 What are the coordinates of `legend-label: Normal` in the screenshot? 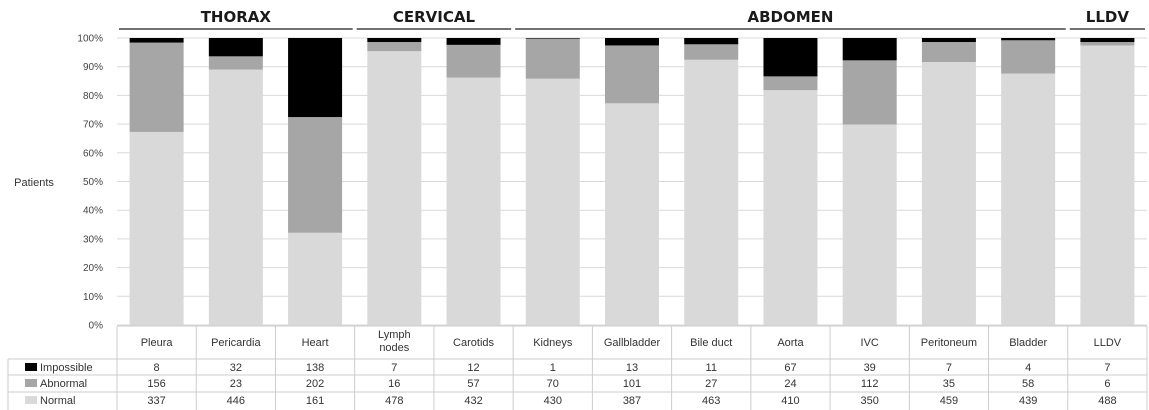 It's located at (57, 401).